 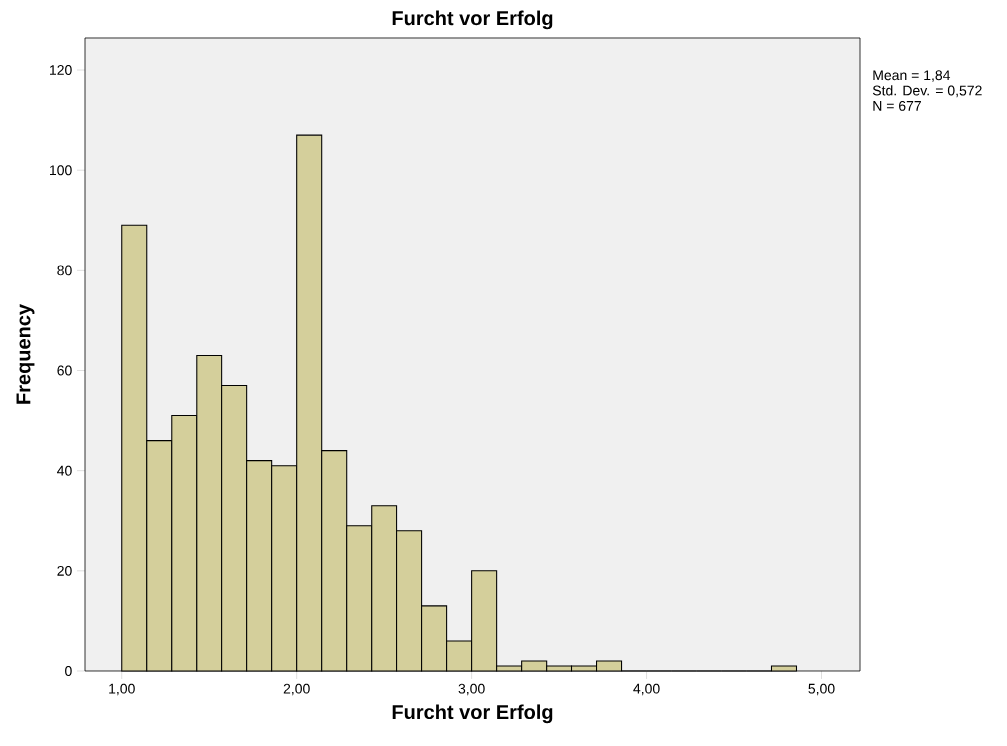 What do you see at coordinates (927, 91) in the screenshot?
I see `text: Std. Dev. = 0,572` at bounding box center [927, 91].